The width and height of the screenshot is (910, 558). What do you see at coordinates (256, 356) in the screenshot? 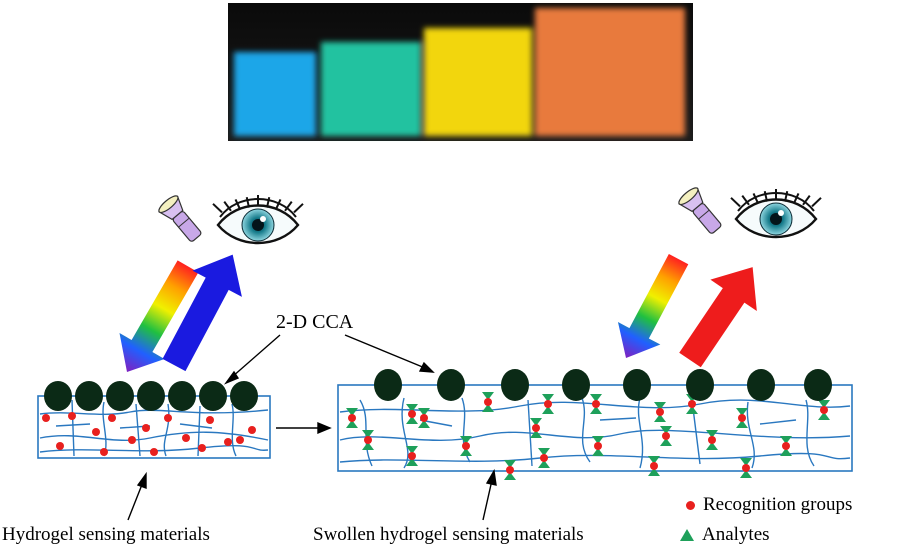
I see `cca-pointer-left` at bounding box center [256, 356].